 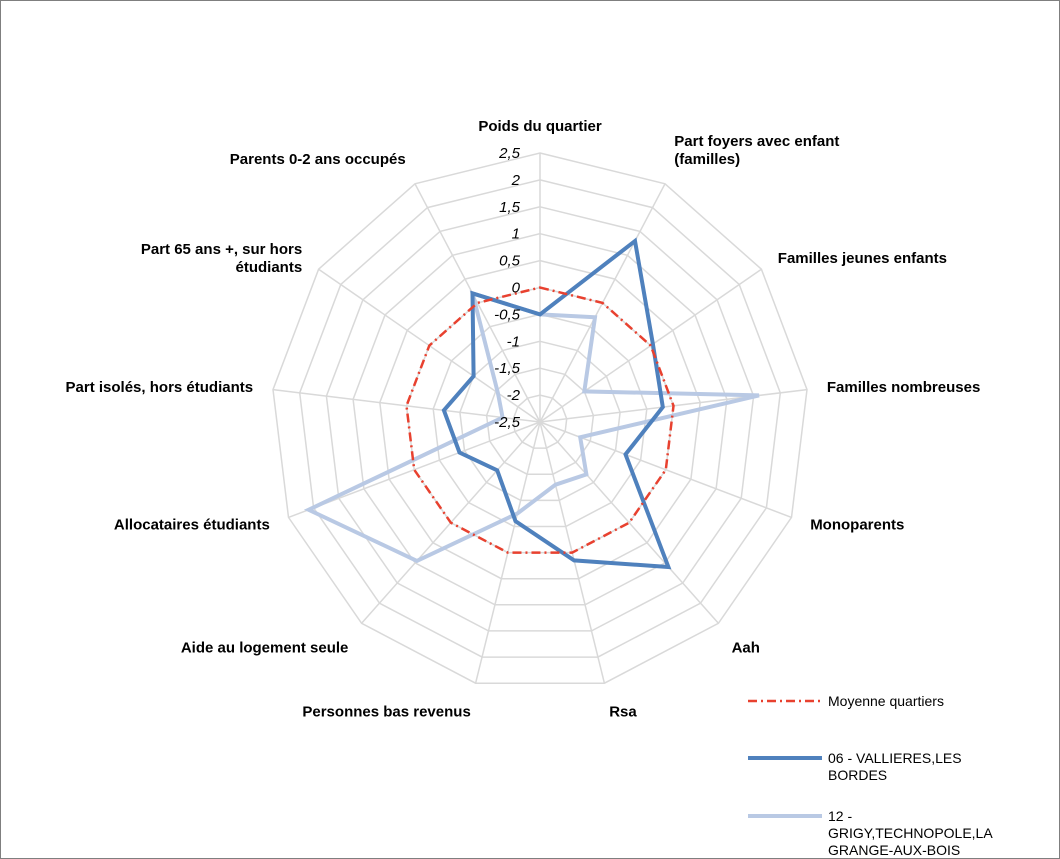 I want to click on tick-label: 0,5, so click(x=510, y=261).